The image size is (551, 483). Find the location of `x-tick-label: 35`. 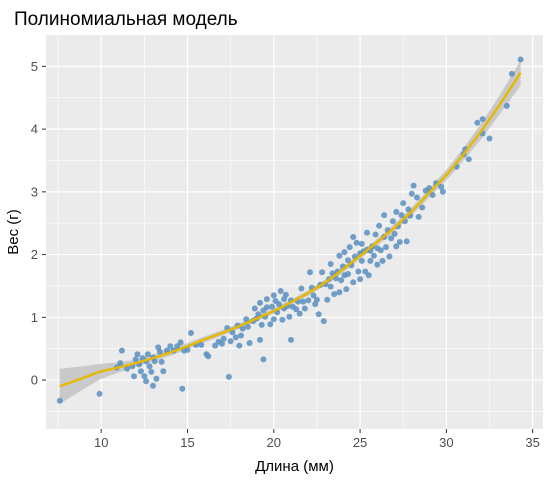

x-tick-label: 35 is located at coordinates (532, 442).